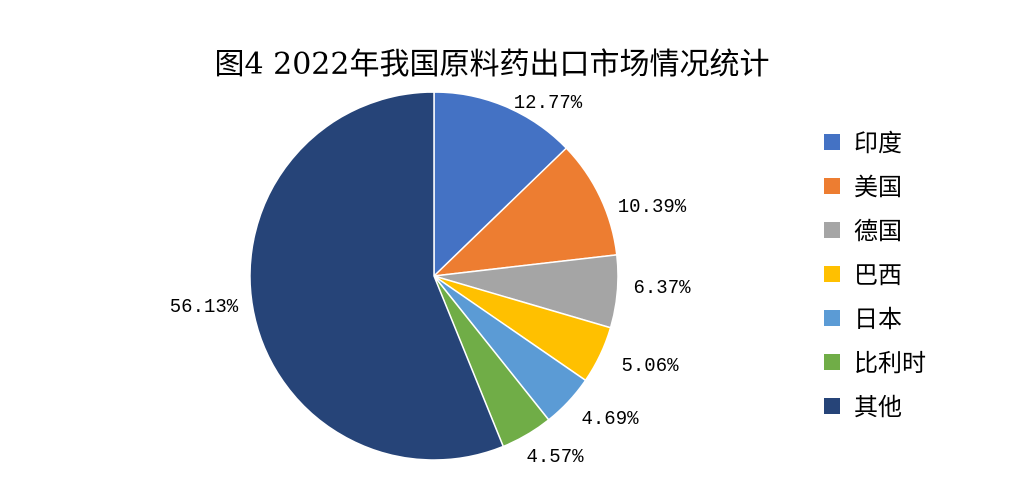  What do you see at coordinates (878, 143) in the screenshot?
I see `legend-label: 印度` at bounding box center [878, 143].